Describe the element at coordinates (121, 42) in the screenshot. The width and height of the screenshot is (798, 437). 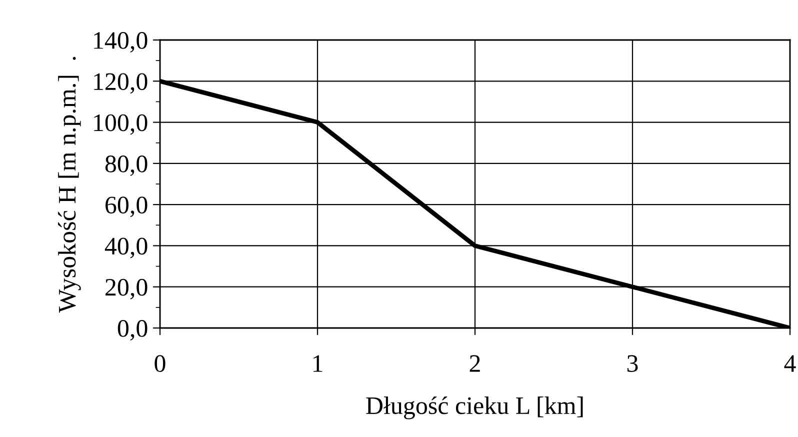
I see `y-tick-label: 140,0` at that location.